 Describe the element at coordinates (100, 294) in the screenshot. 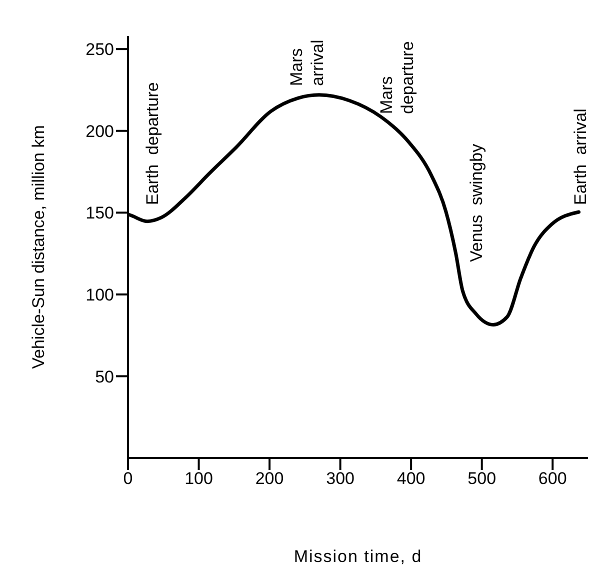

I see `y-tick-label: 100` at that location.